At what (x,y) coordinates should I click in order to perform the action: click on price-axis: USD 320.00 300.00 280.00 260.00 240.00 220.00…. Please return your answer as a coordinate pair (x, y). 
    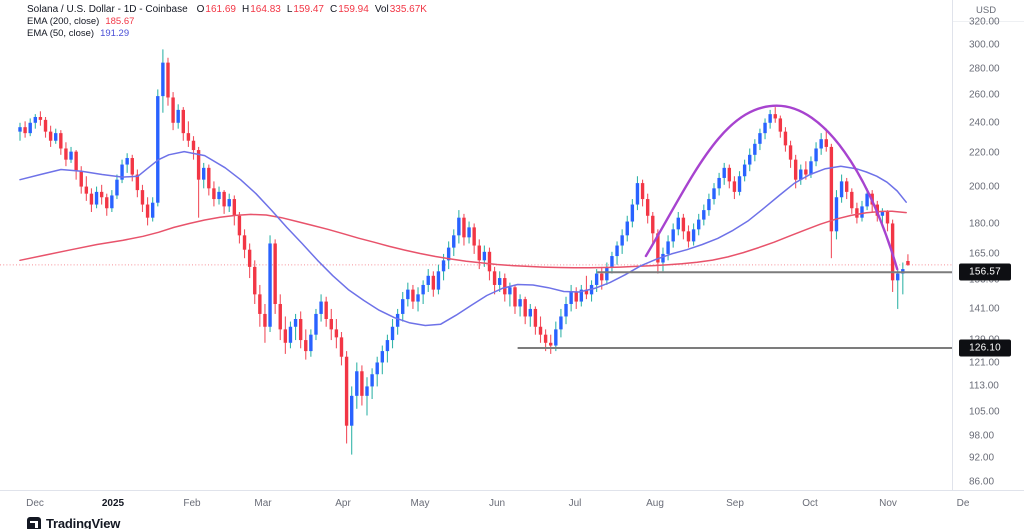
    Looking at the image, I should click on (988, 245).